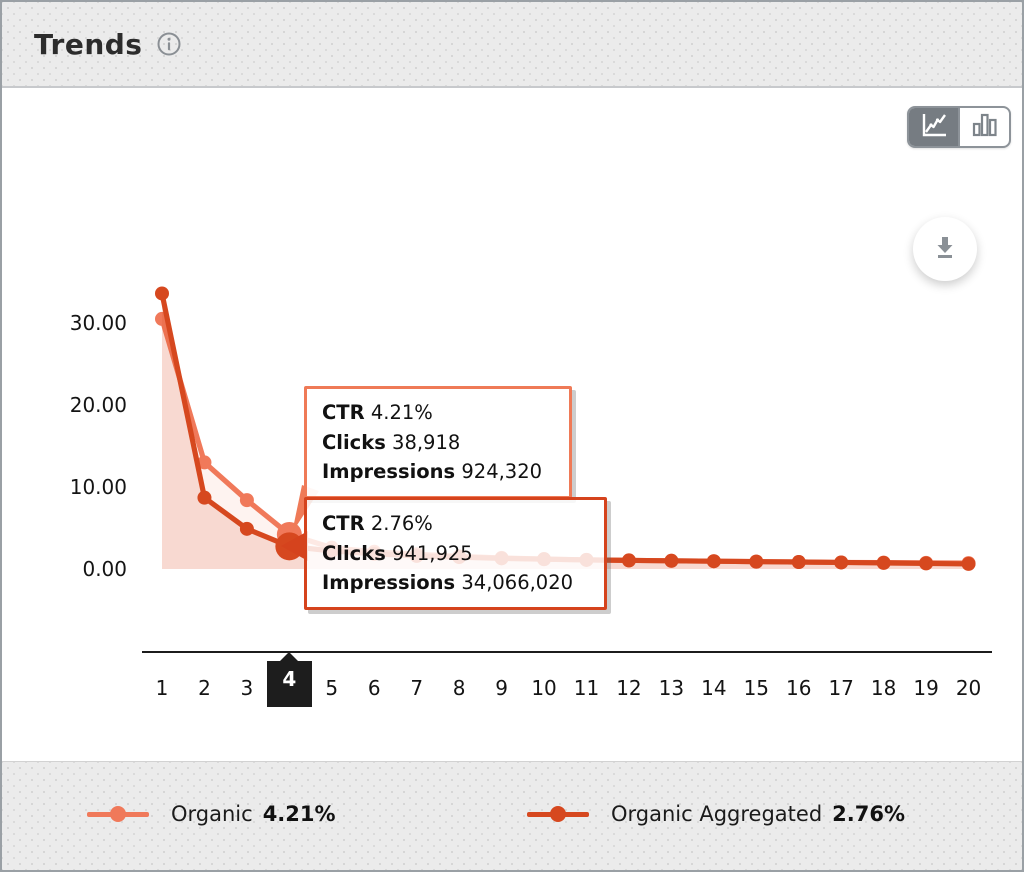  I want to click on chart-type-toggle, so click(959, 127).